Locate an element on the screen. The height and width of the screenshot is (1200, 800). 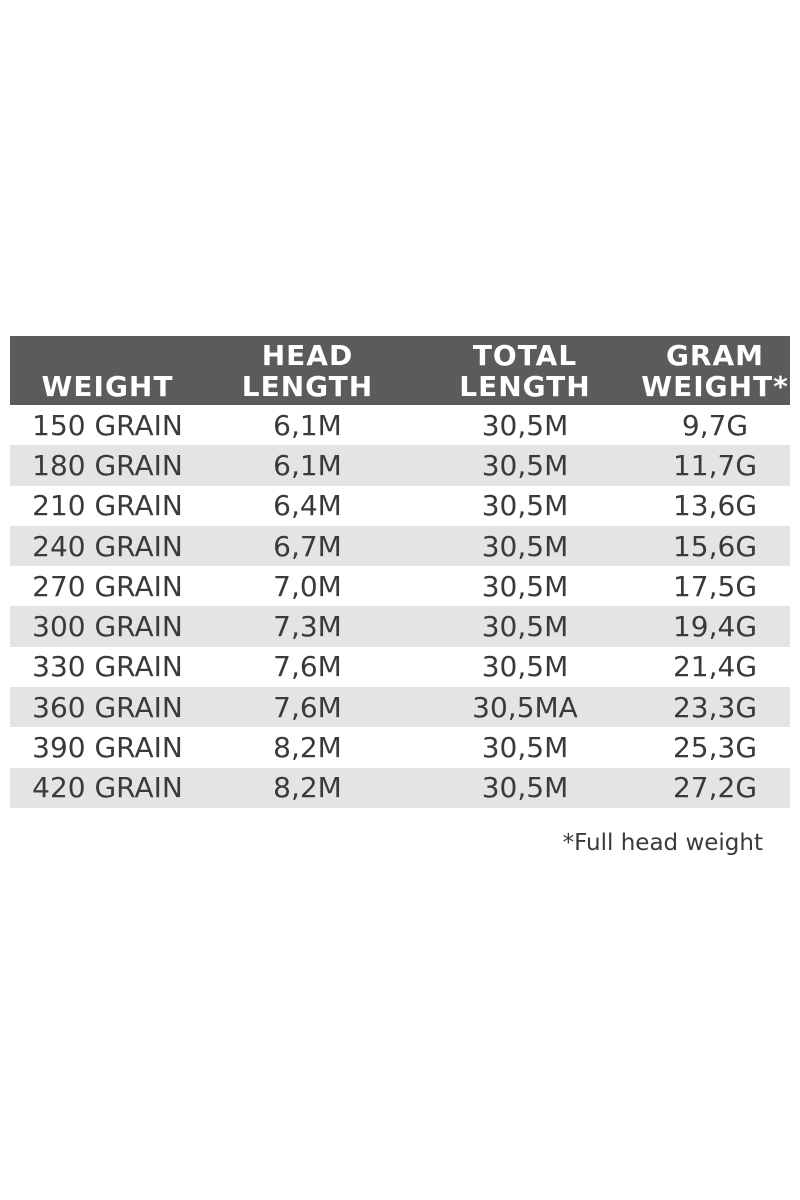
table-cell: 300 GRAIN is located at coordinates (107, 627).